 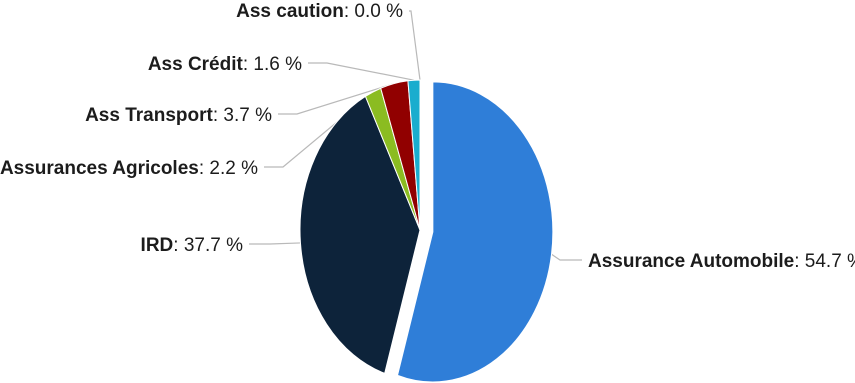 I want to click on connector-ass-caution, so click(x=415, y=45).